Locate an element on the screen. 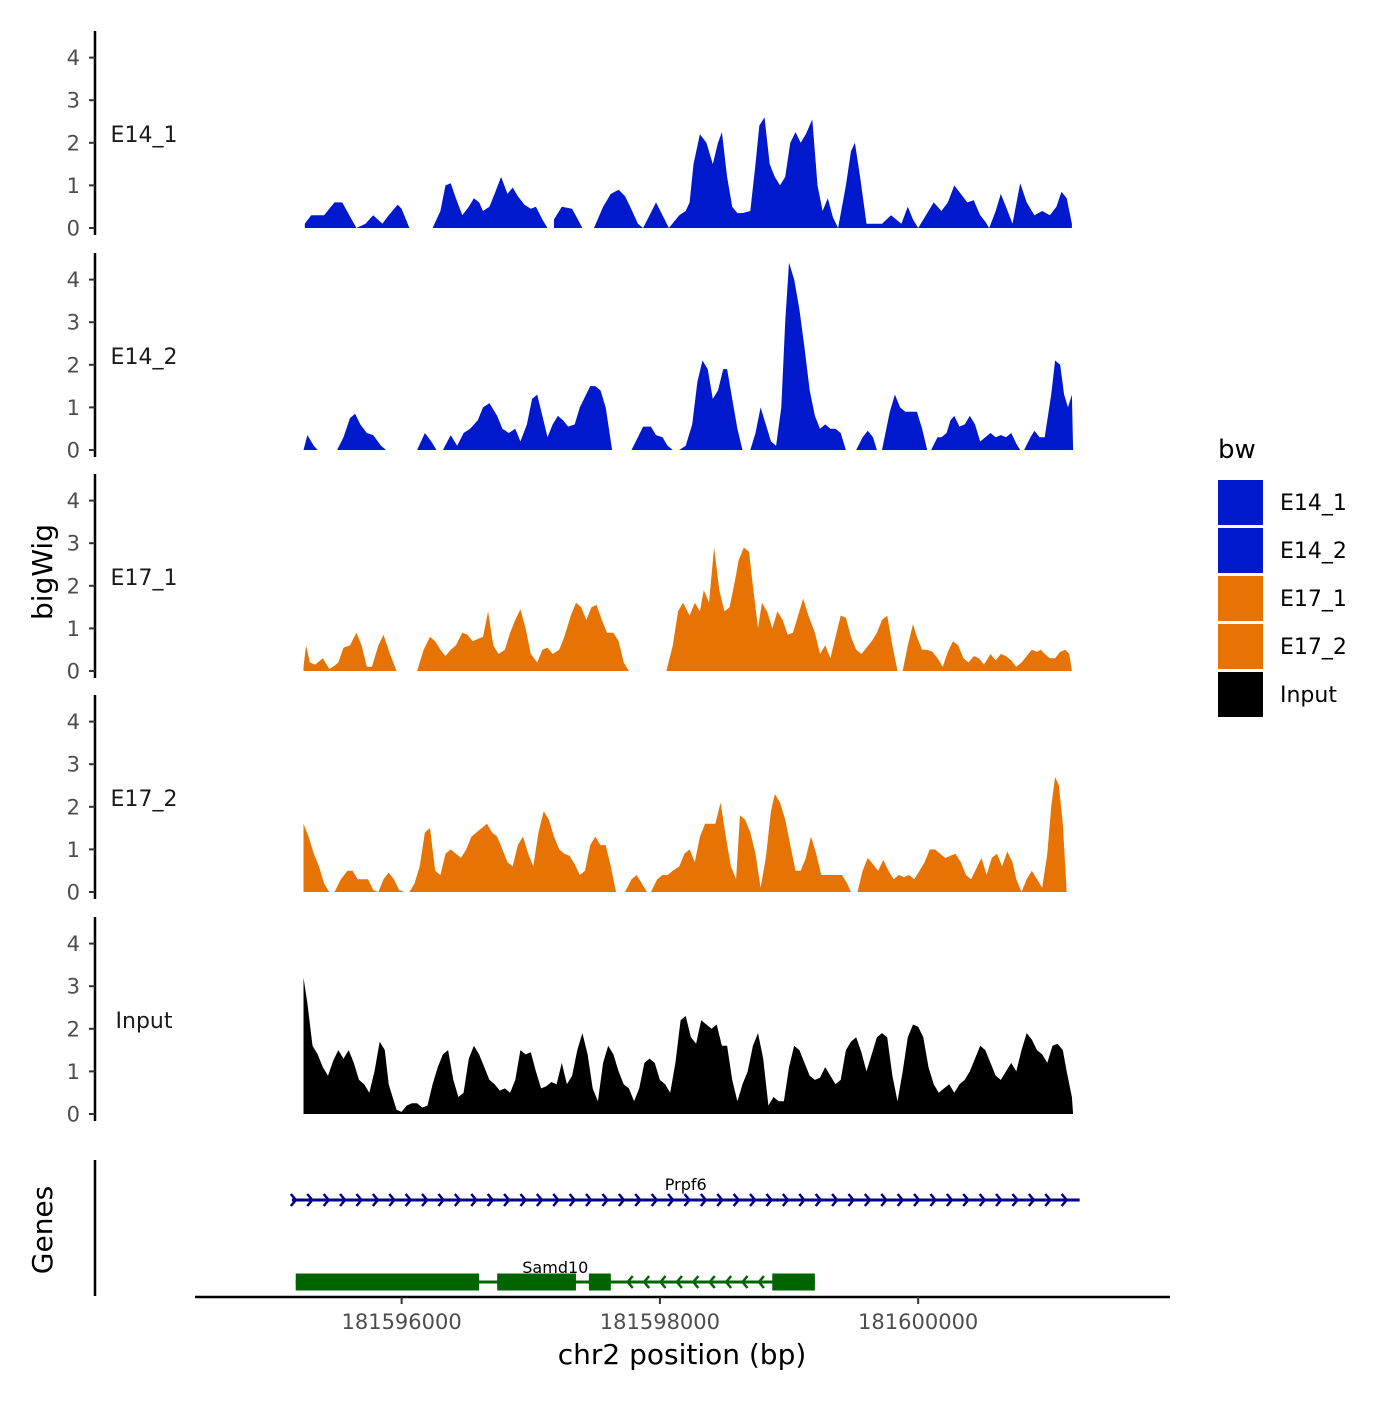 The image size is (1400, 1404). gene-prpf6: Prpf6 is located at coordinates (684, 1191).